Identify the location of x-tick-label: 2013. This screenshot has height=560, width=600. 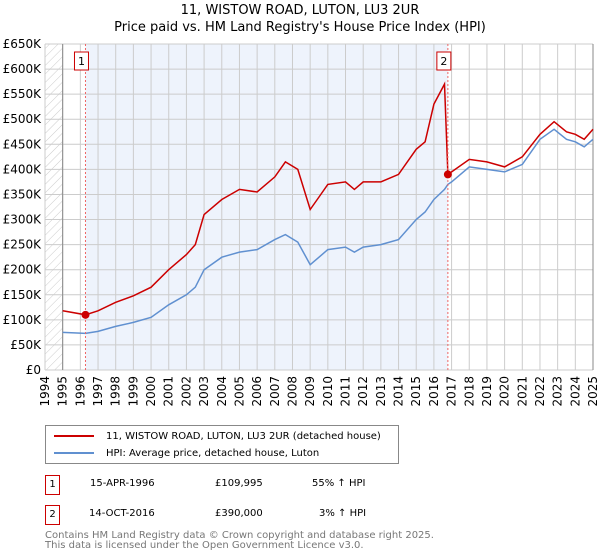
(381, 391).